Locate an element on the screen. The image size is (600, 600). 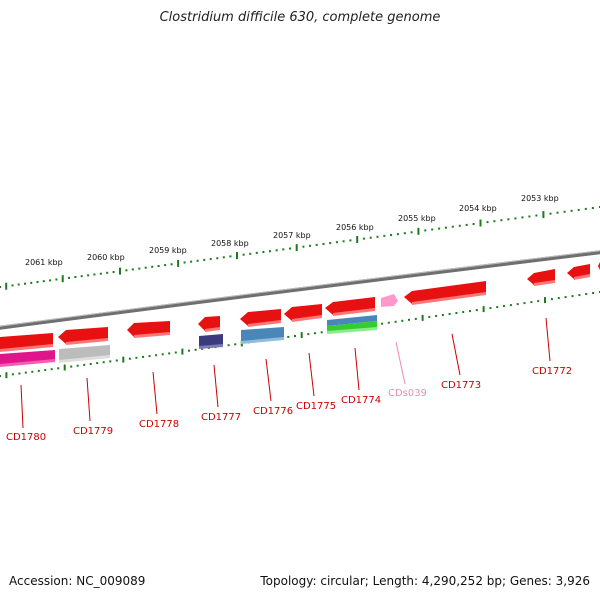
accession-text: Accession: NC_009089 is located at coordinates (77, 581).